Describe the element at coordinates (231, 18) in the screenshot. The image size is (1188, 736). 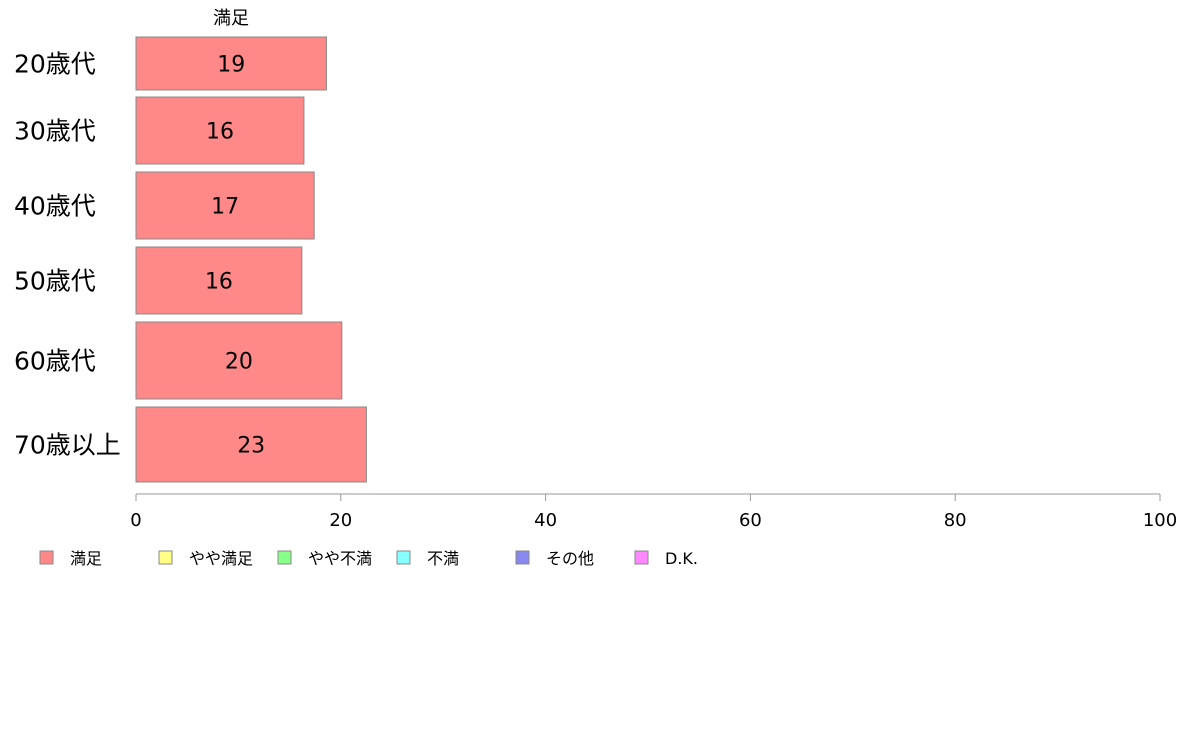
I see `series-header: 満足` at that location.